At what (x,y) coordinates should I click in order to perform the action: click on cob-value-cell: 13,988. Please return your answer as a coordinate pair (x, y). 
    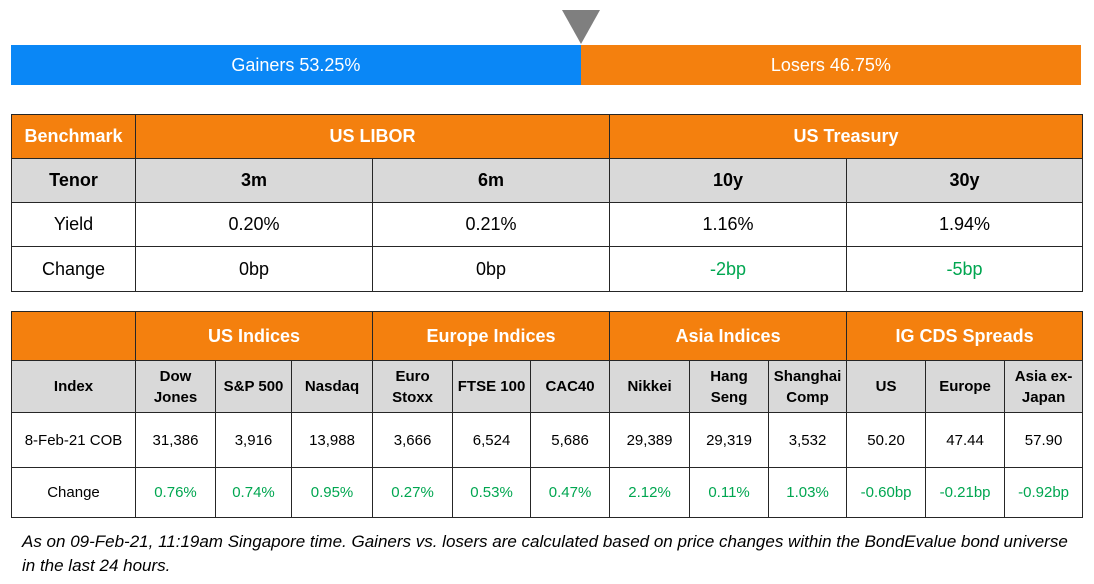
    Looking at the image, I should click on (332, 440).